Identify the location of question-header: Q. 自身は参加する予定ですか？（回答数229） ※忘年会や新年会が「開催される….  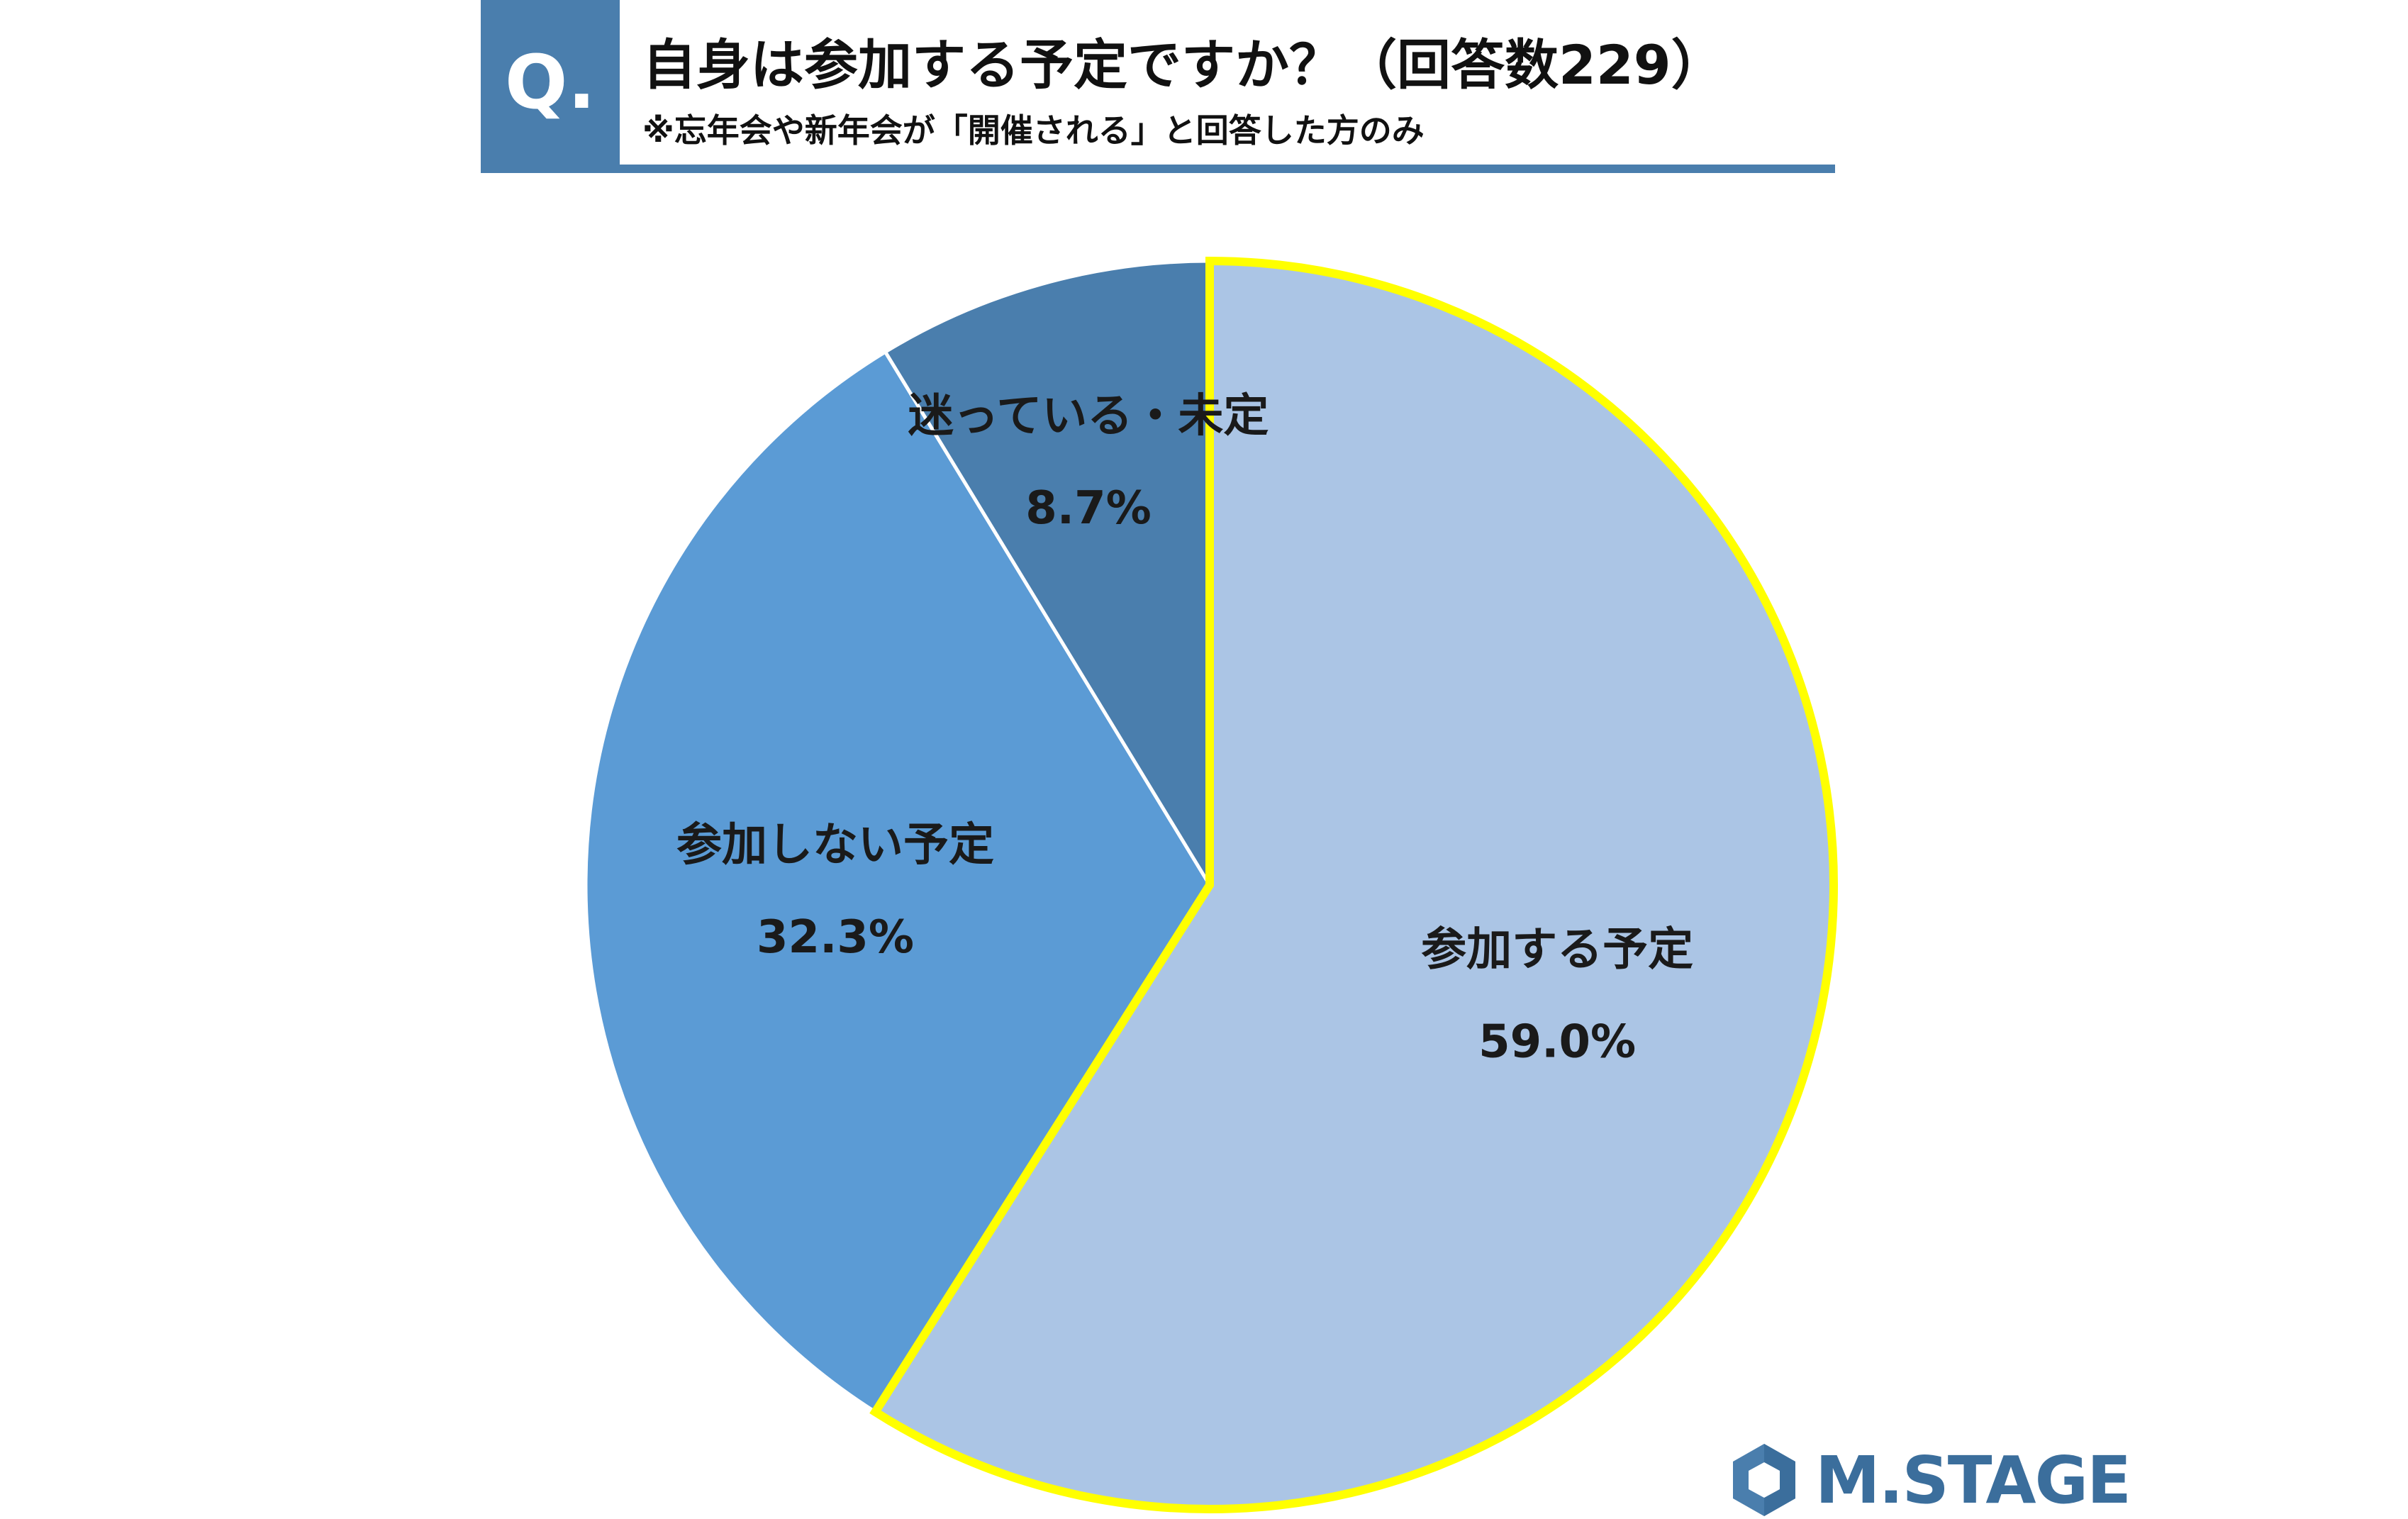
(1158, 86).